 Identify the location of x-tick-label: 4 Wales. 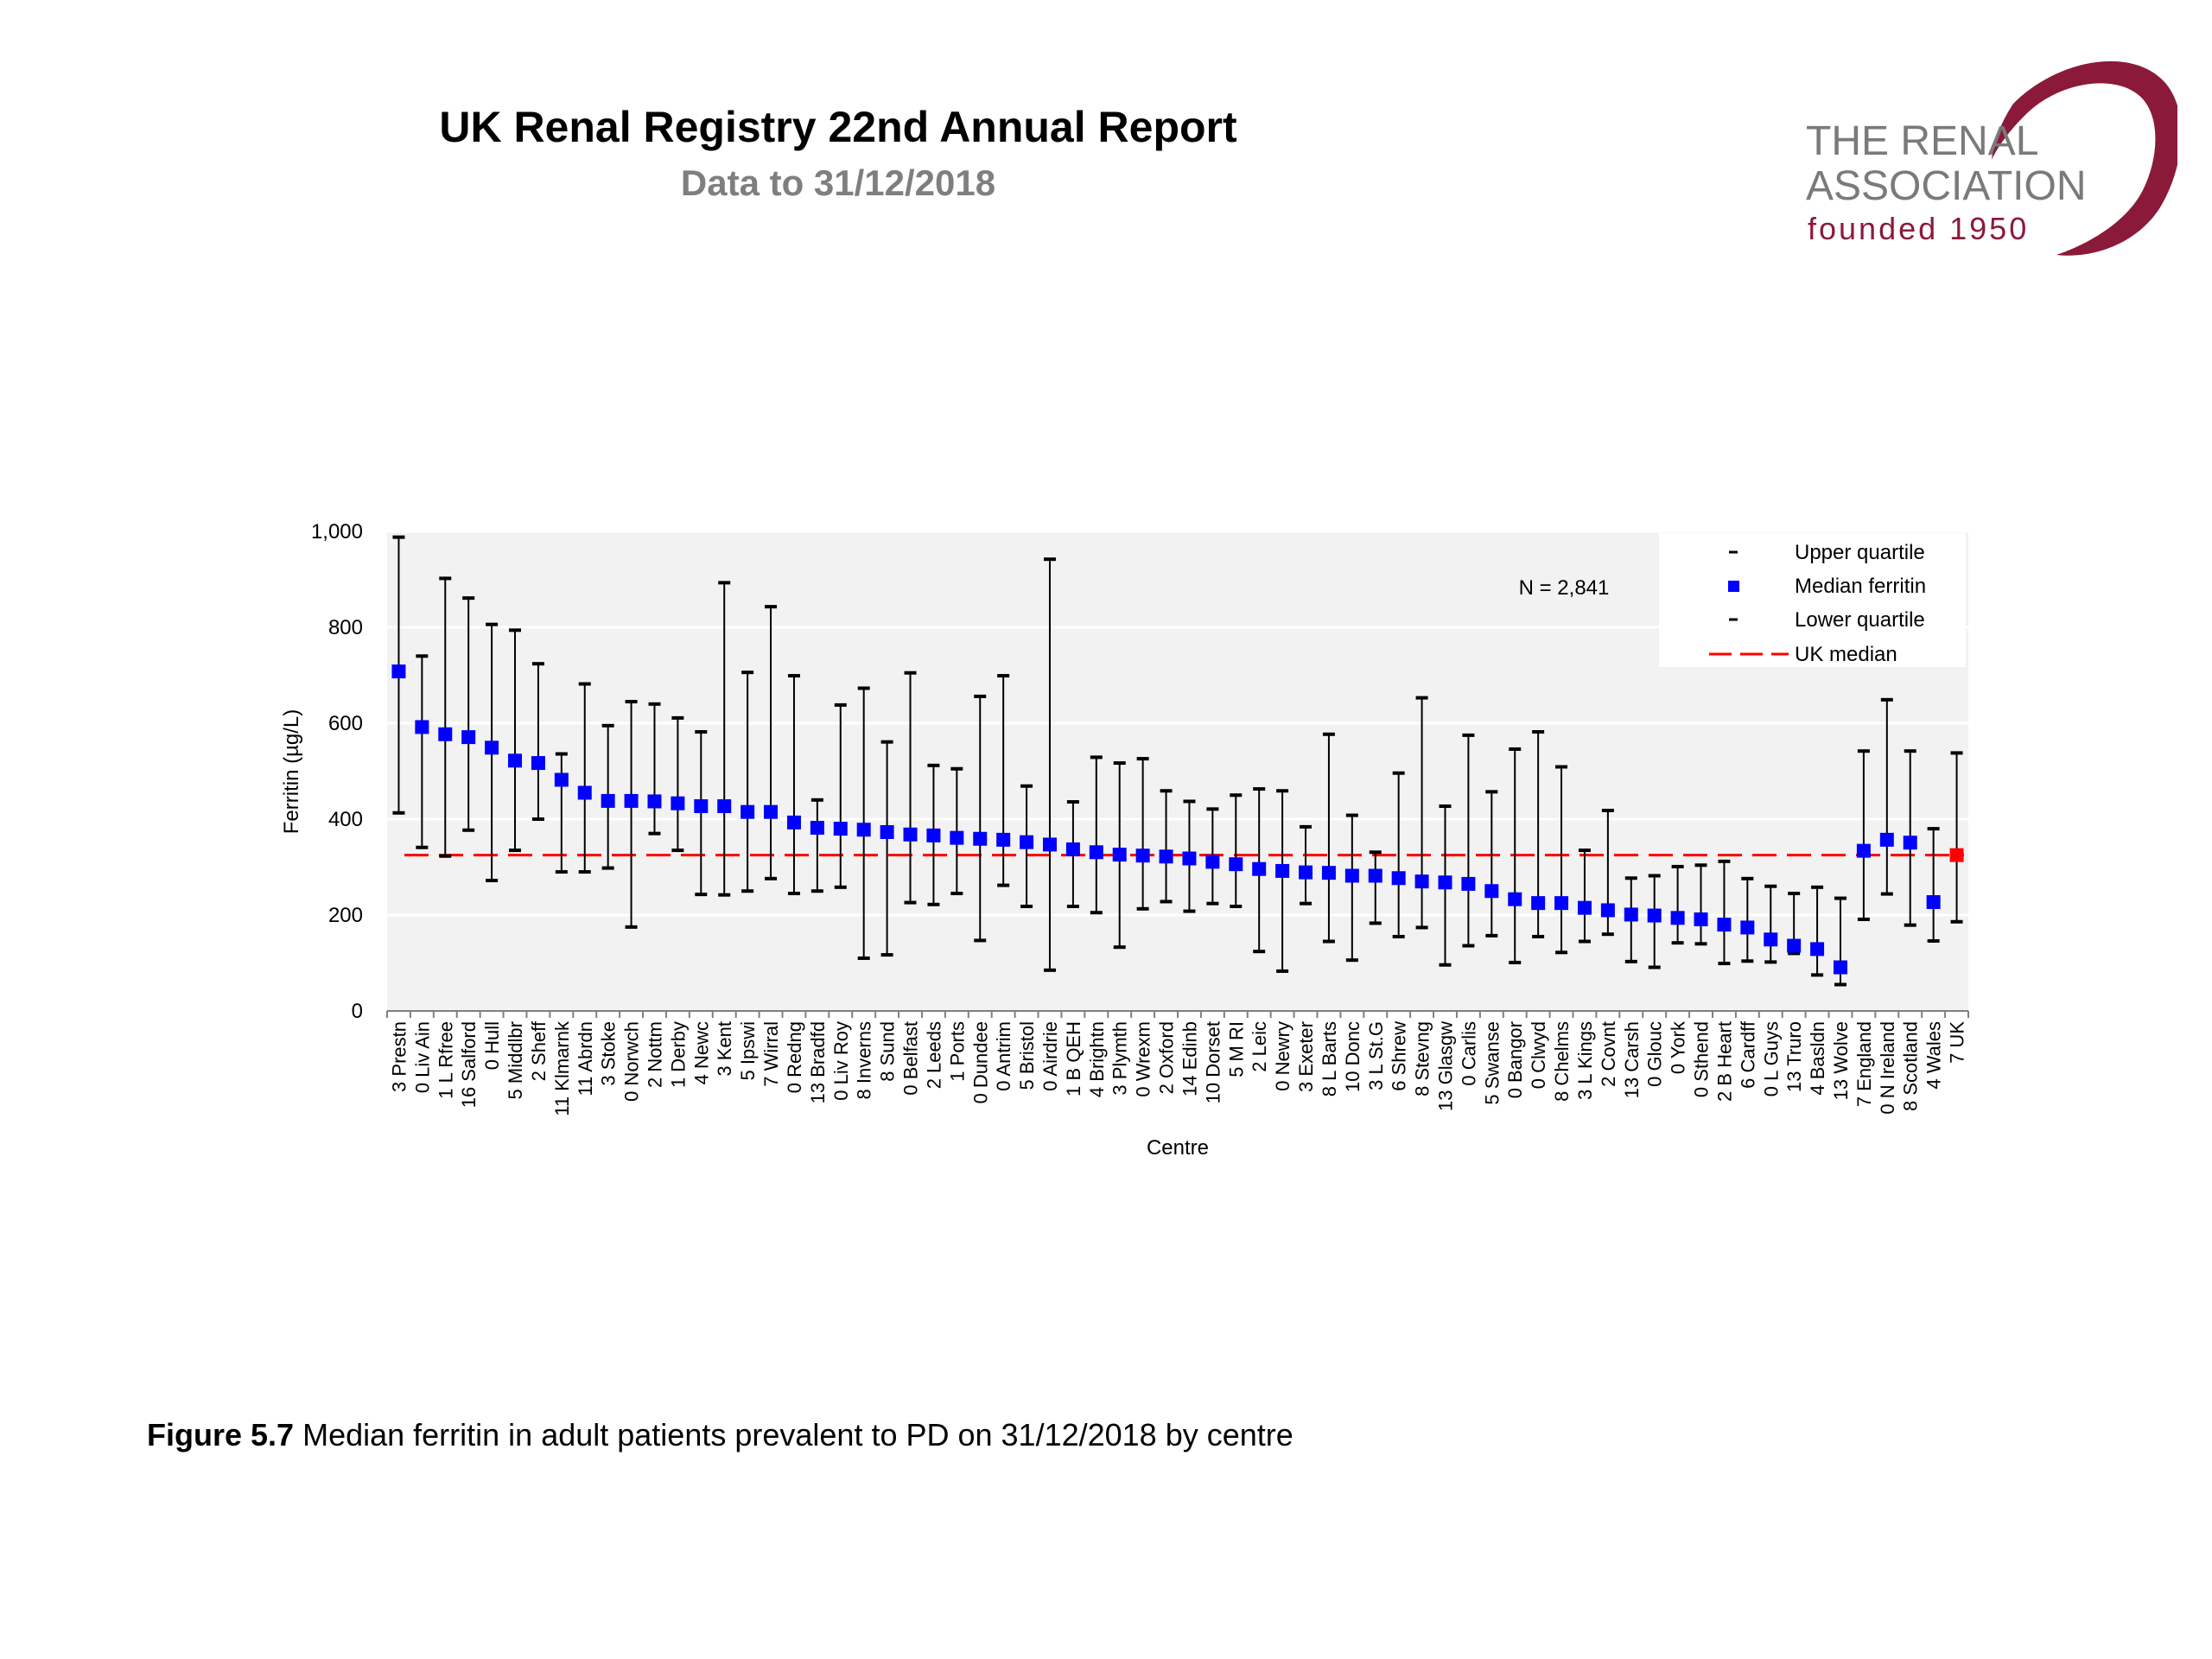
(1934, 1055).